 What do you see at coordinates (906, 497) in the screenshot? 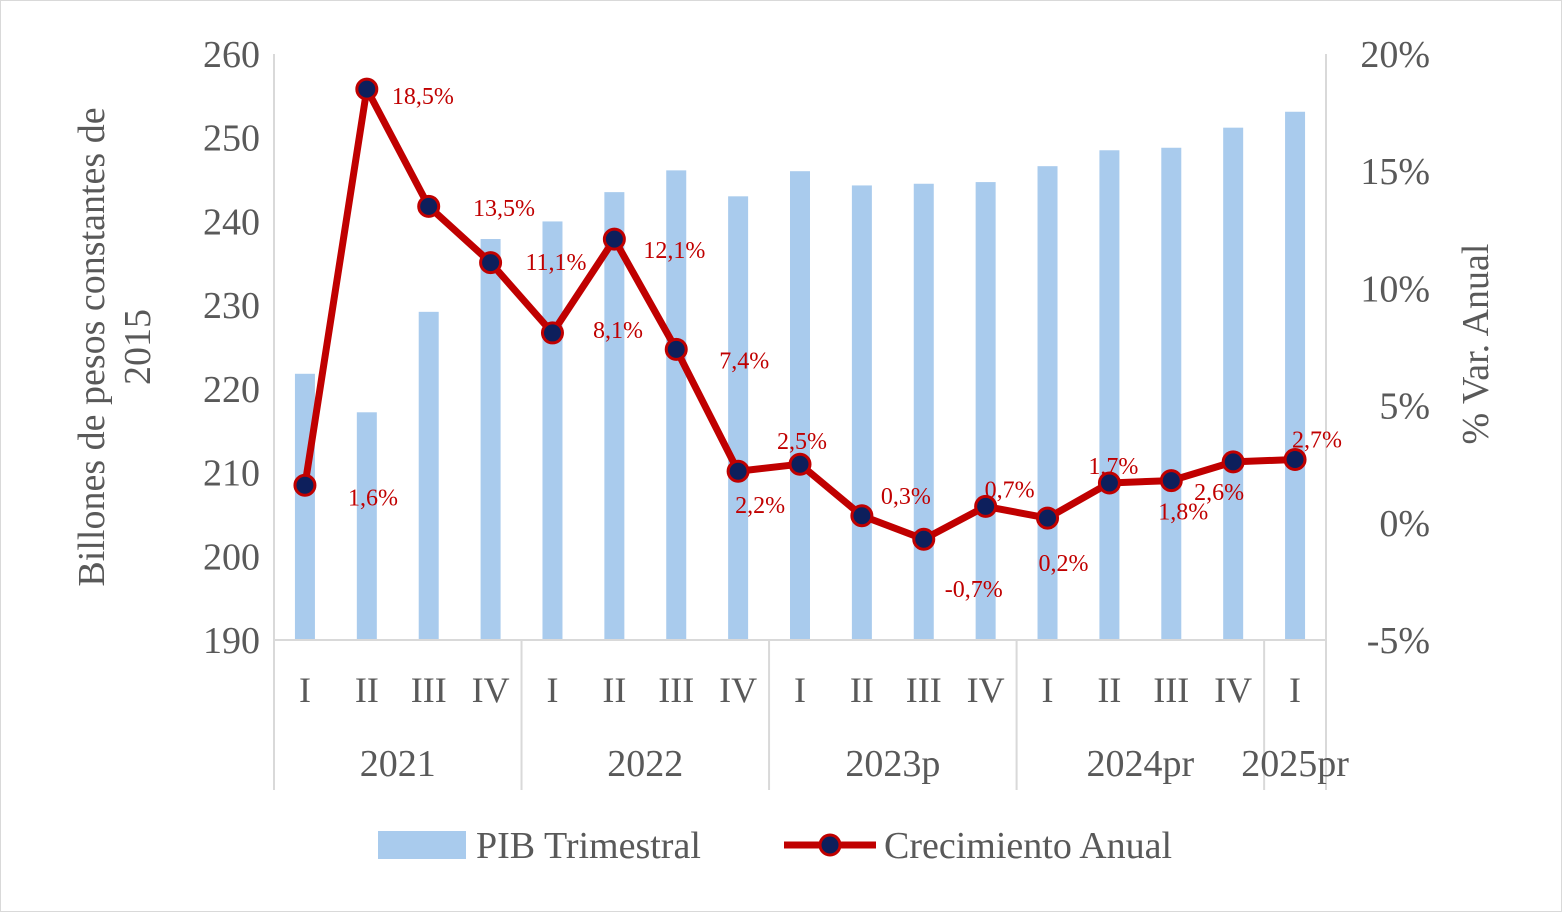
I see `growth-data-label: 0,3%` at bounding box center [906, 497].